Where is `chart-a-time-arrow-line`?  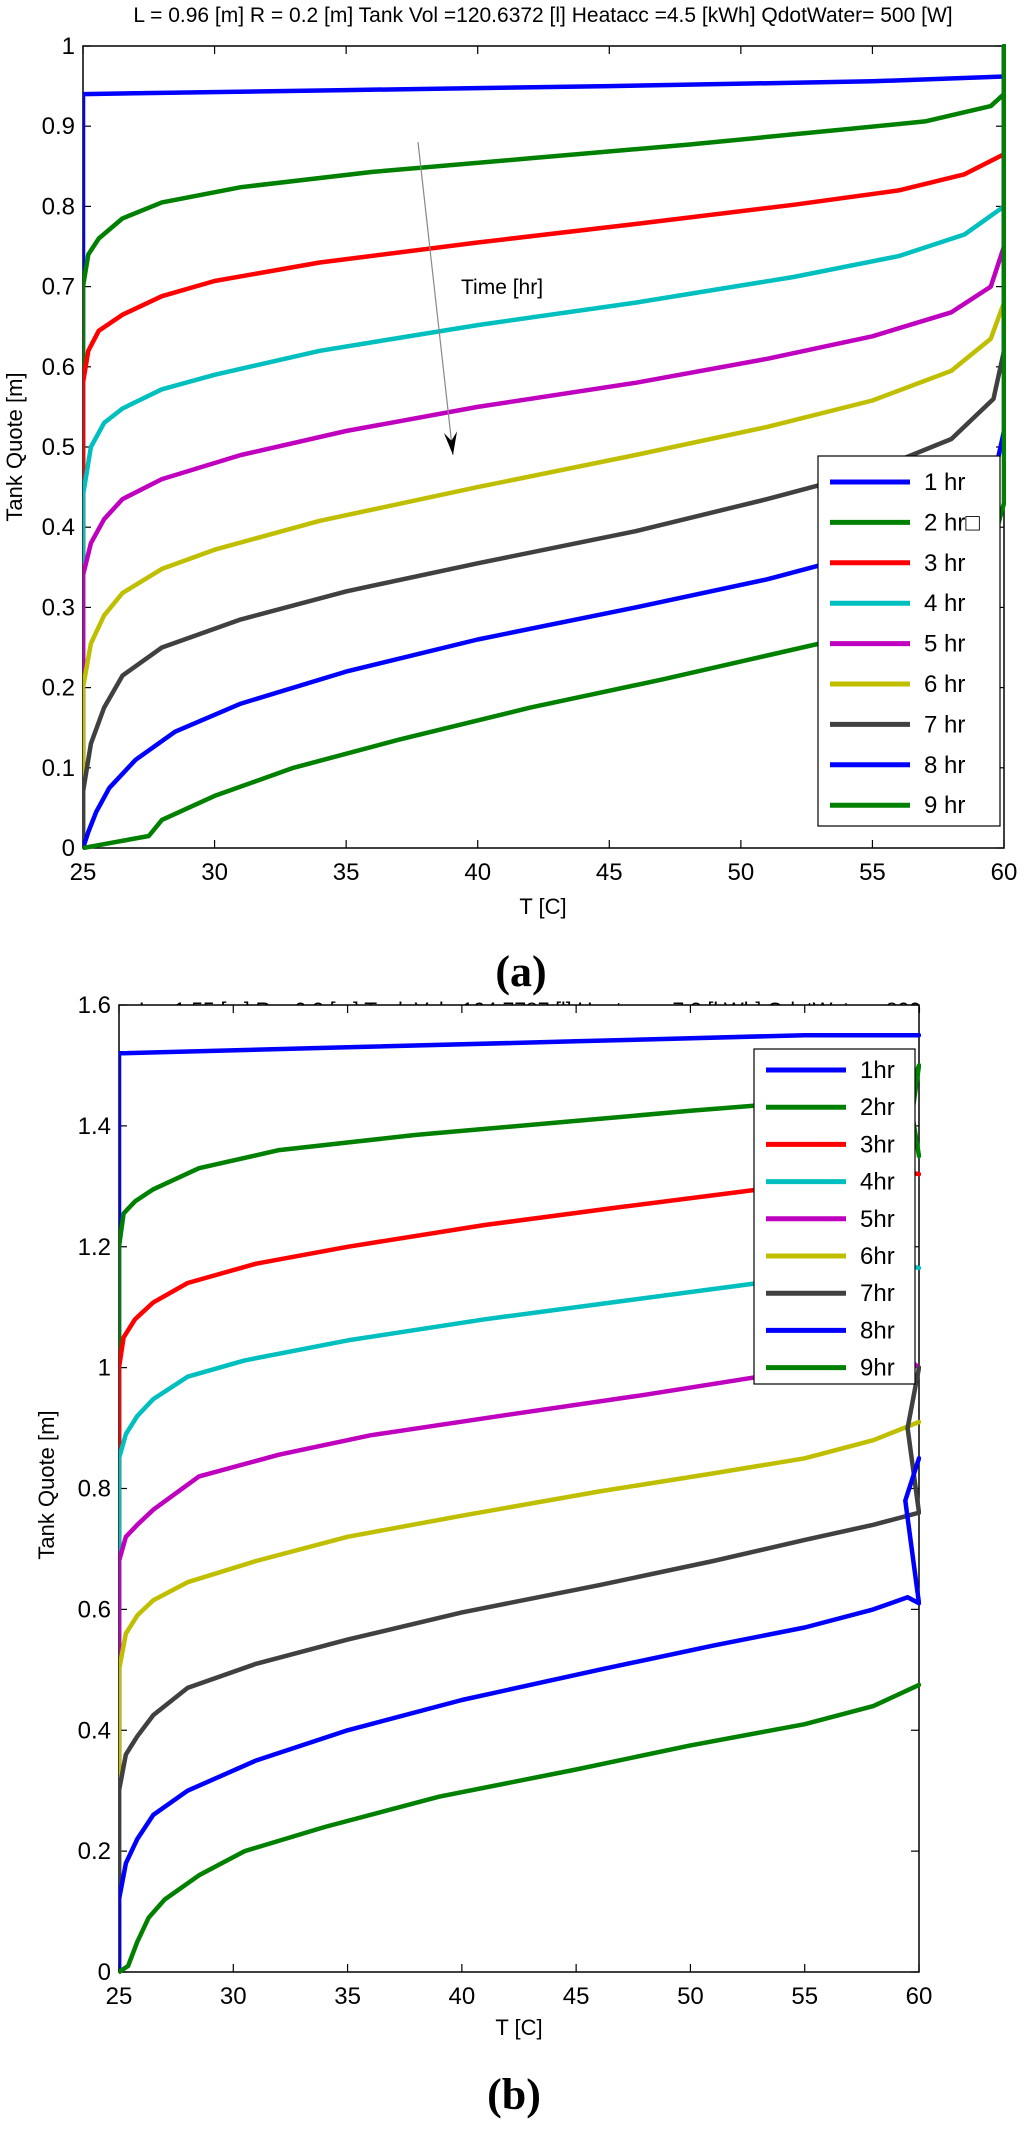
chart-a-time-arrow-line is located at coordinates (435, 298).